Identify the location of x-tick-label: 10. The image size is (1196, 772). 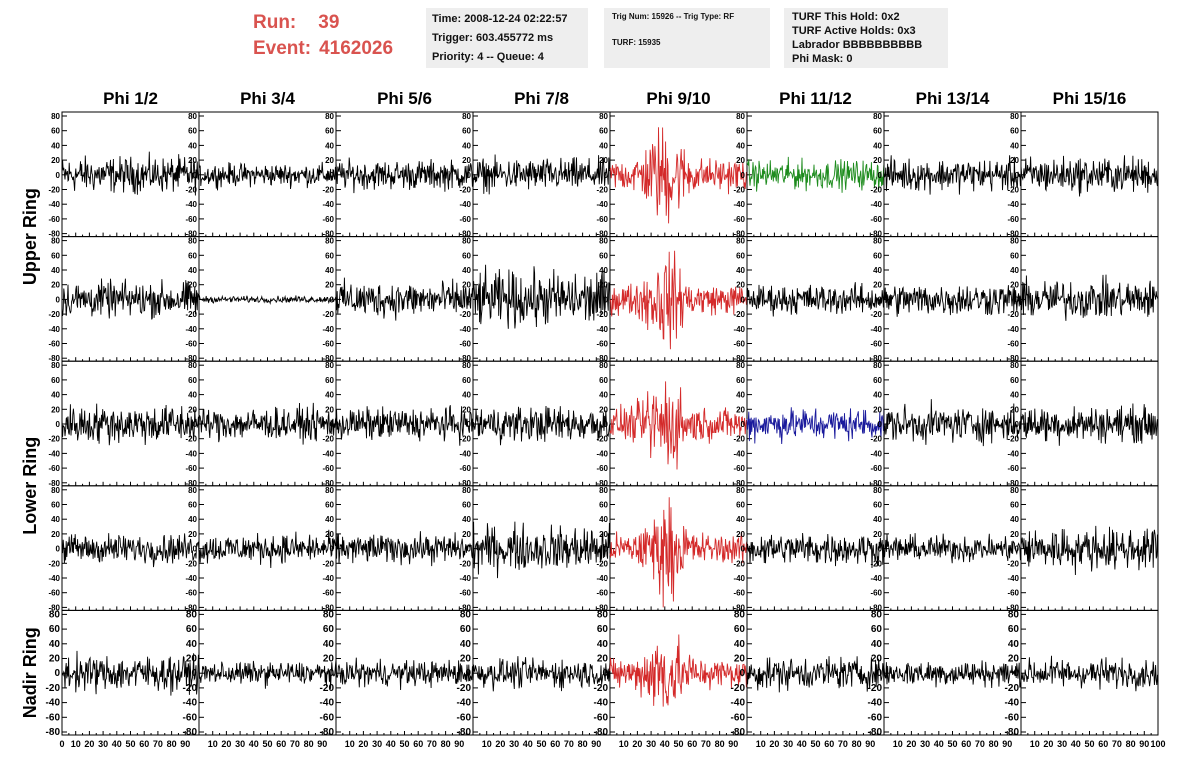
(898, 744).